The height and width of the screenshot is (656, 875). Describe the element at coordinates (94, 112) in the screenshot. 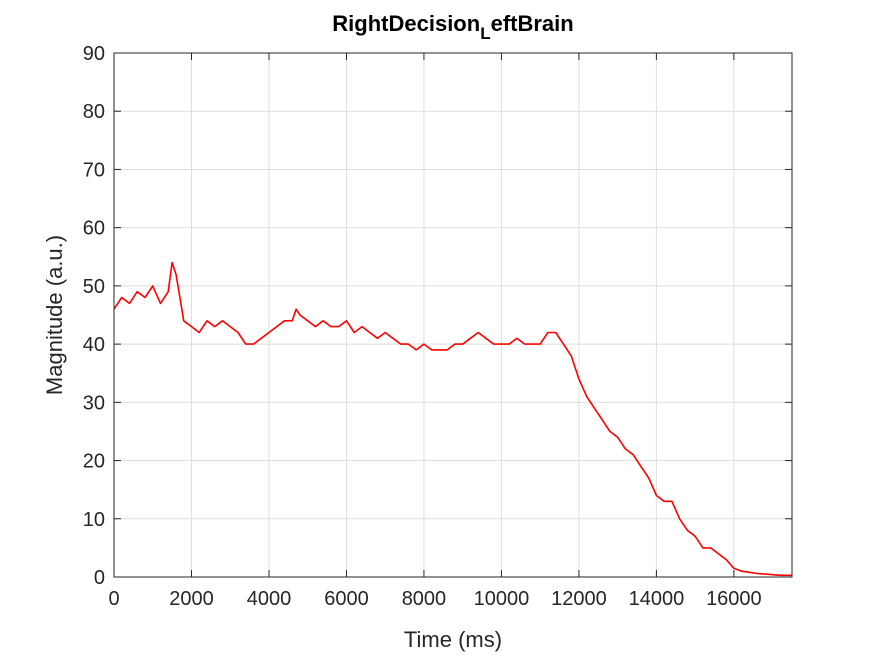

I see `y-tick-label: 80` at that location.